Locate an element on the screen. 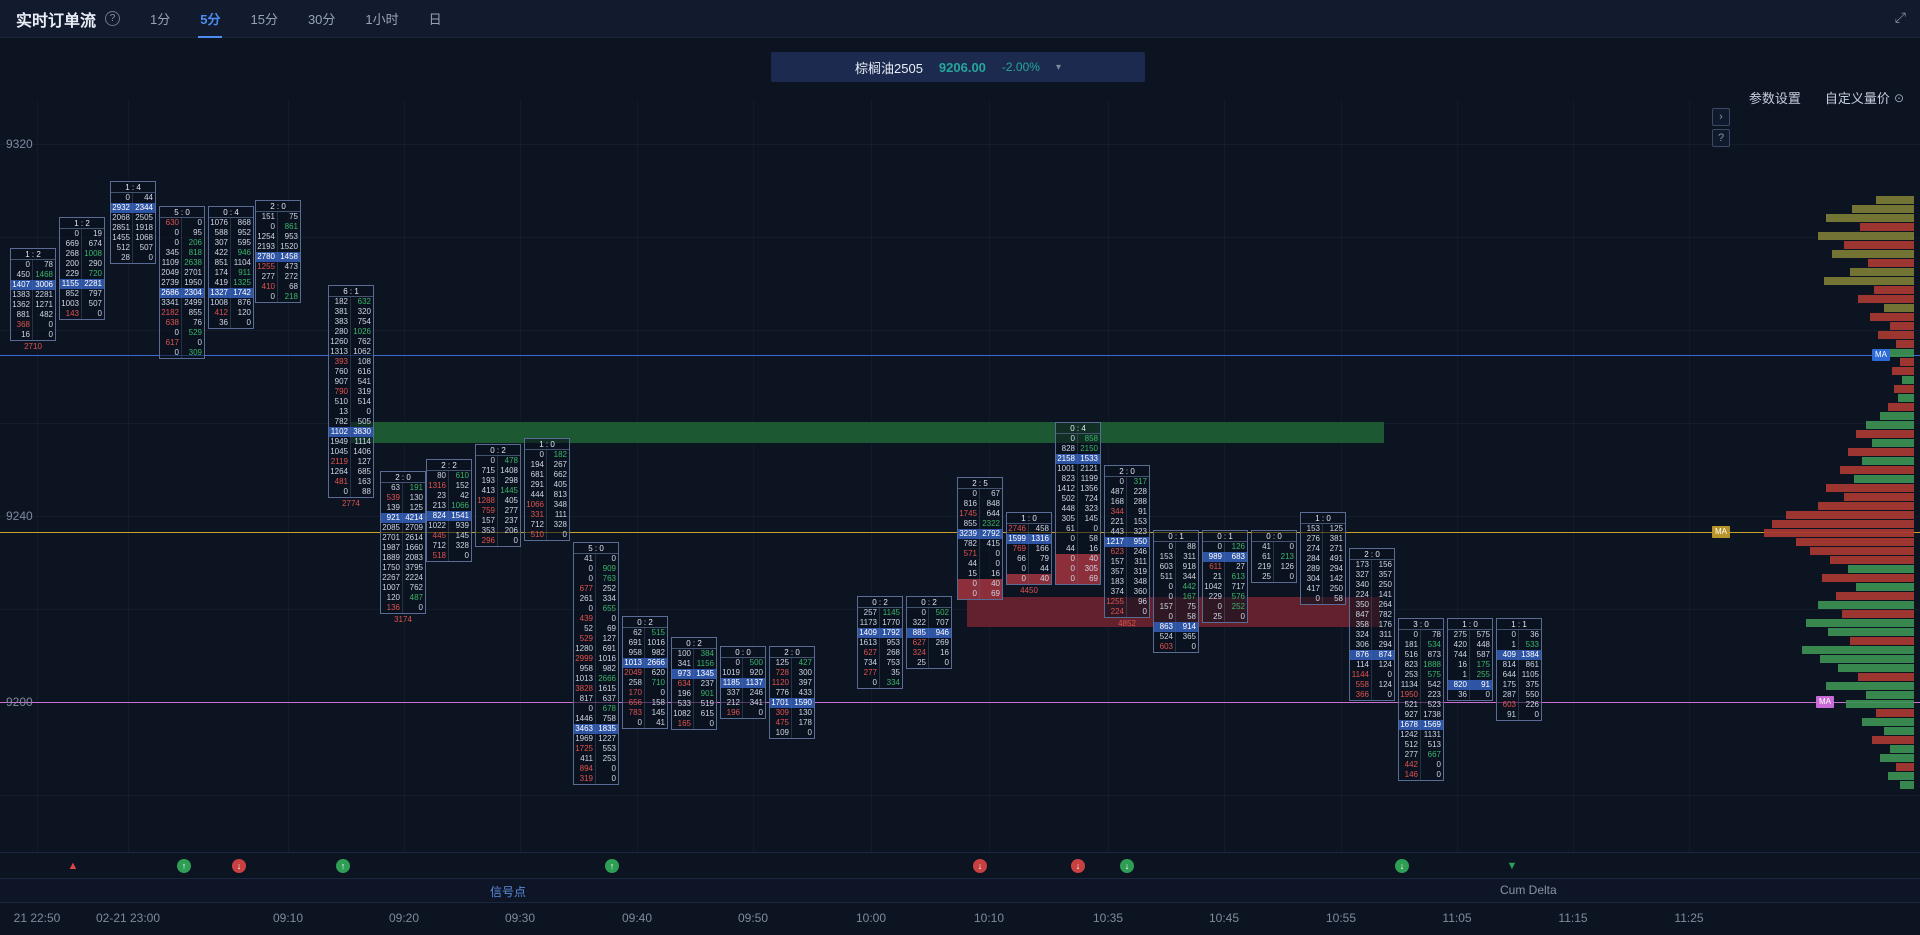 The image size is (1920, 935). footprint-row: 309 130 is located at coordinates (792, 713).